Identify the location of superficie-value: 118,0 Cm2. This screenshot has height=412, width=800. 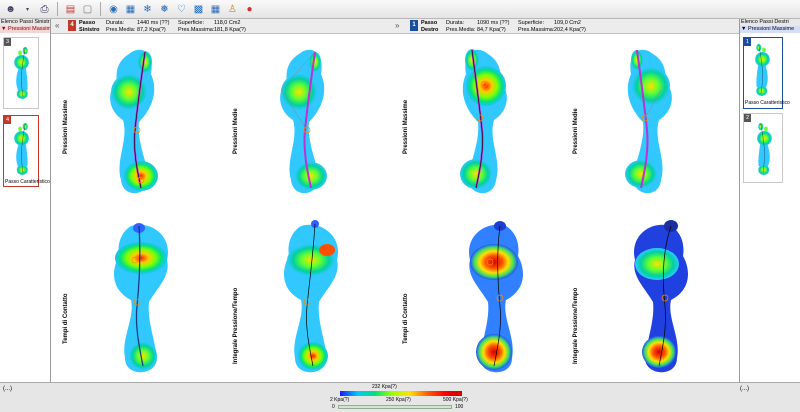
(227, 23).